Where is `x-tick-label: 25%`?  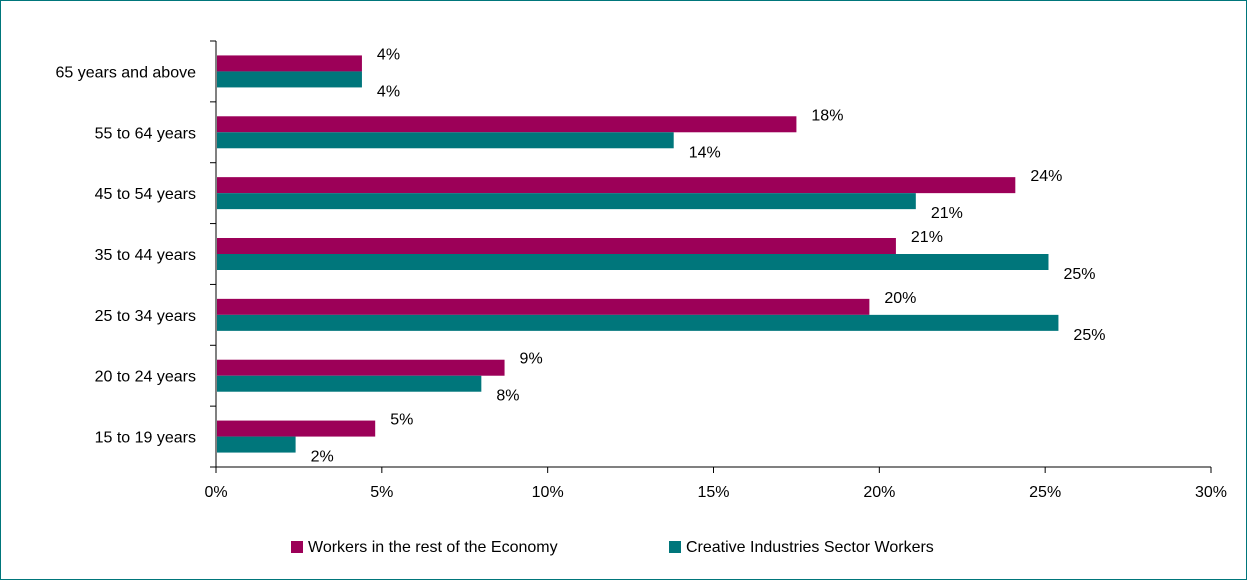
x-tick-label: 25% is located at coordinates (1045, 492).